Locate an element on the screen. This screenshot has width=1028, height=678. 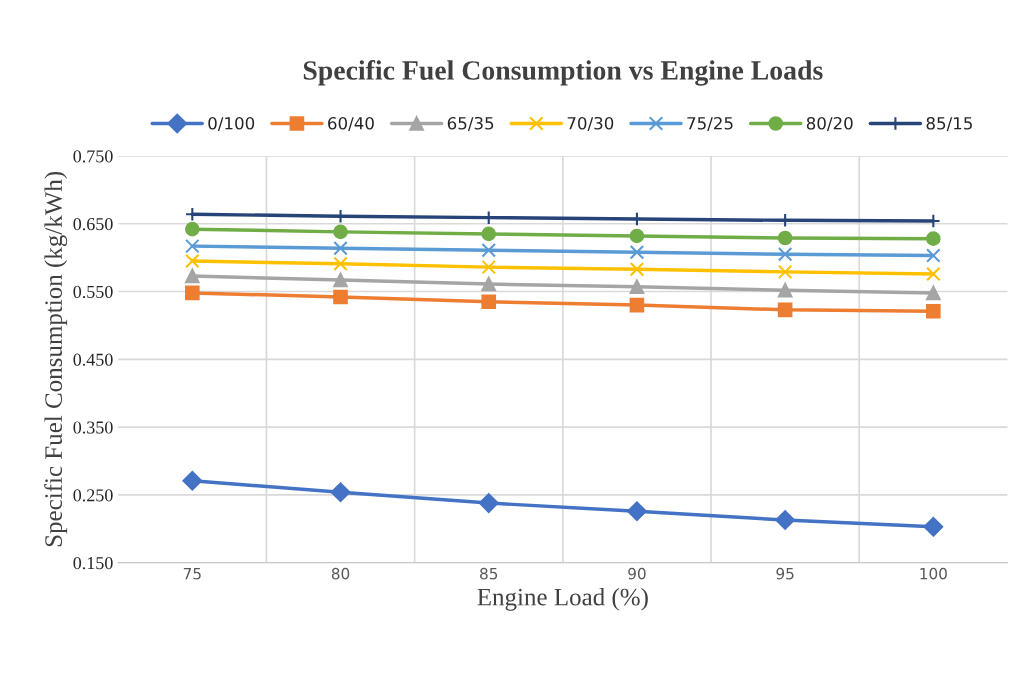
y-tick-label: 0.450 is located at coordinates (93, 359).